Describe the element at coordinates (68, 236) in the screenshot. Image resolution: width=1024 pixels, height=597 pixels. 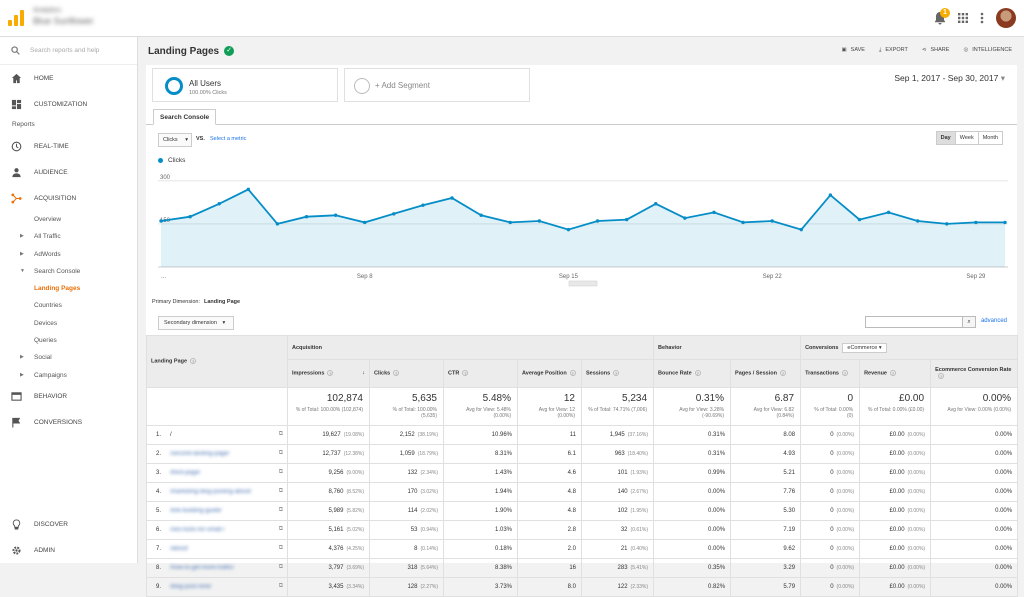
I see `sidebar-sub-all-traffic: ▶ All Traffic` at that location.